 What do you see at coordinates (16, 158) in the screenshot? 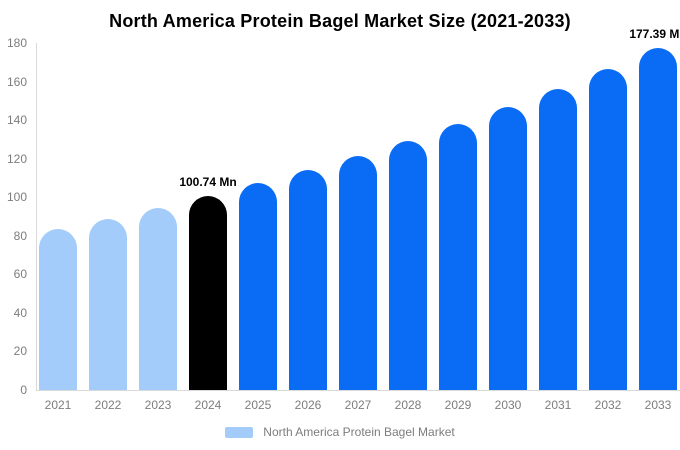
I see `y-axis-tick-label: 120` at bounding box center [16, 158].